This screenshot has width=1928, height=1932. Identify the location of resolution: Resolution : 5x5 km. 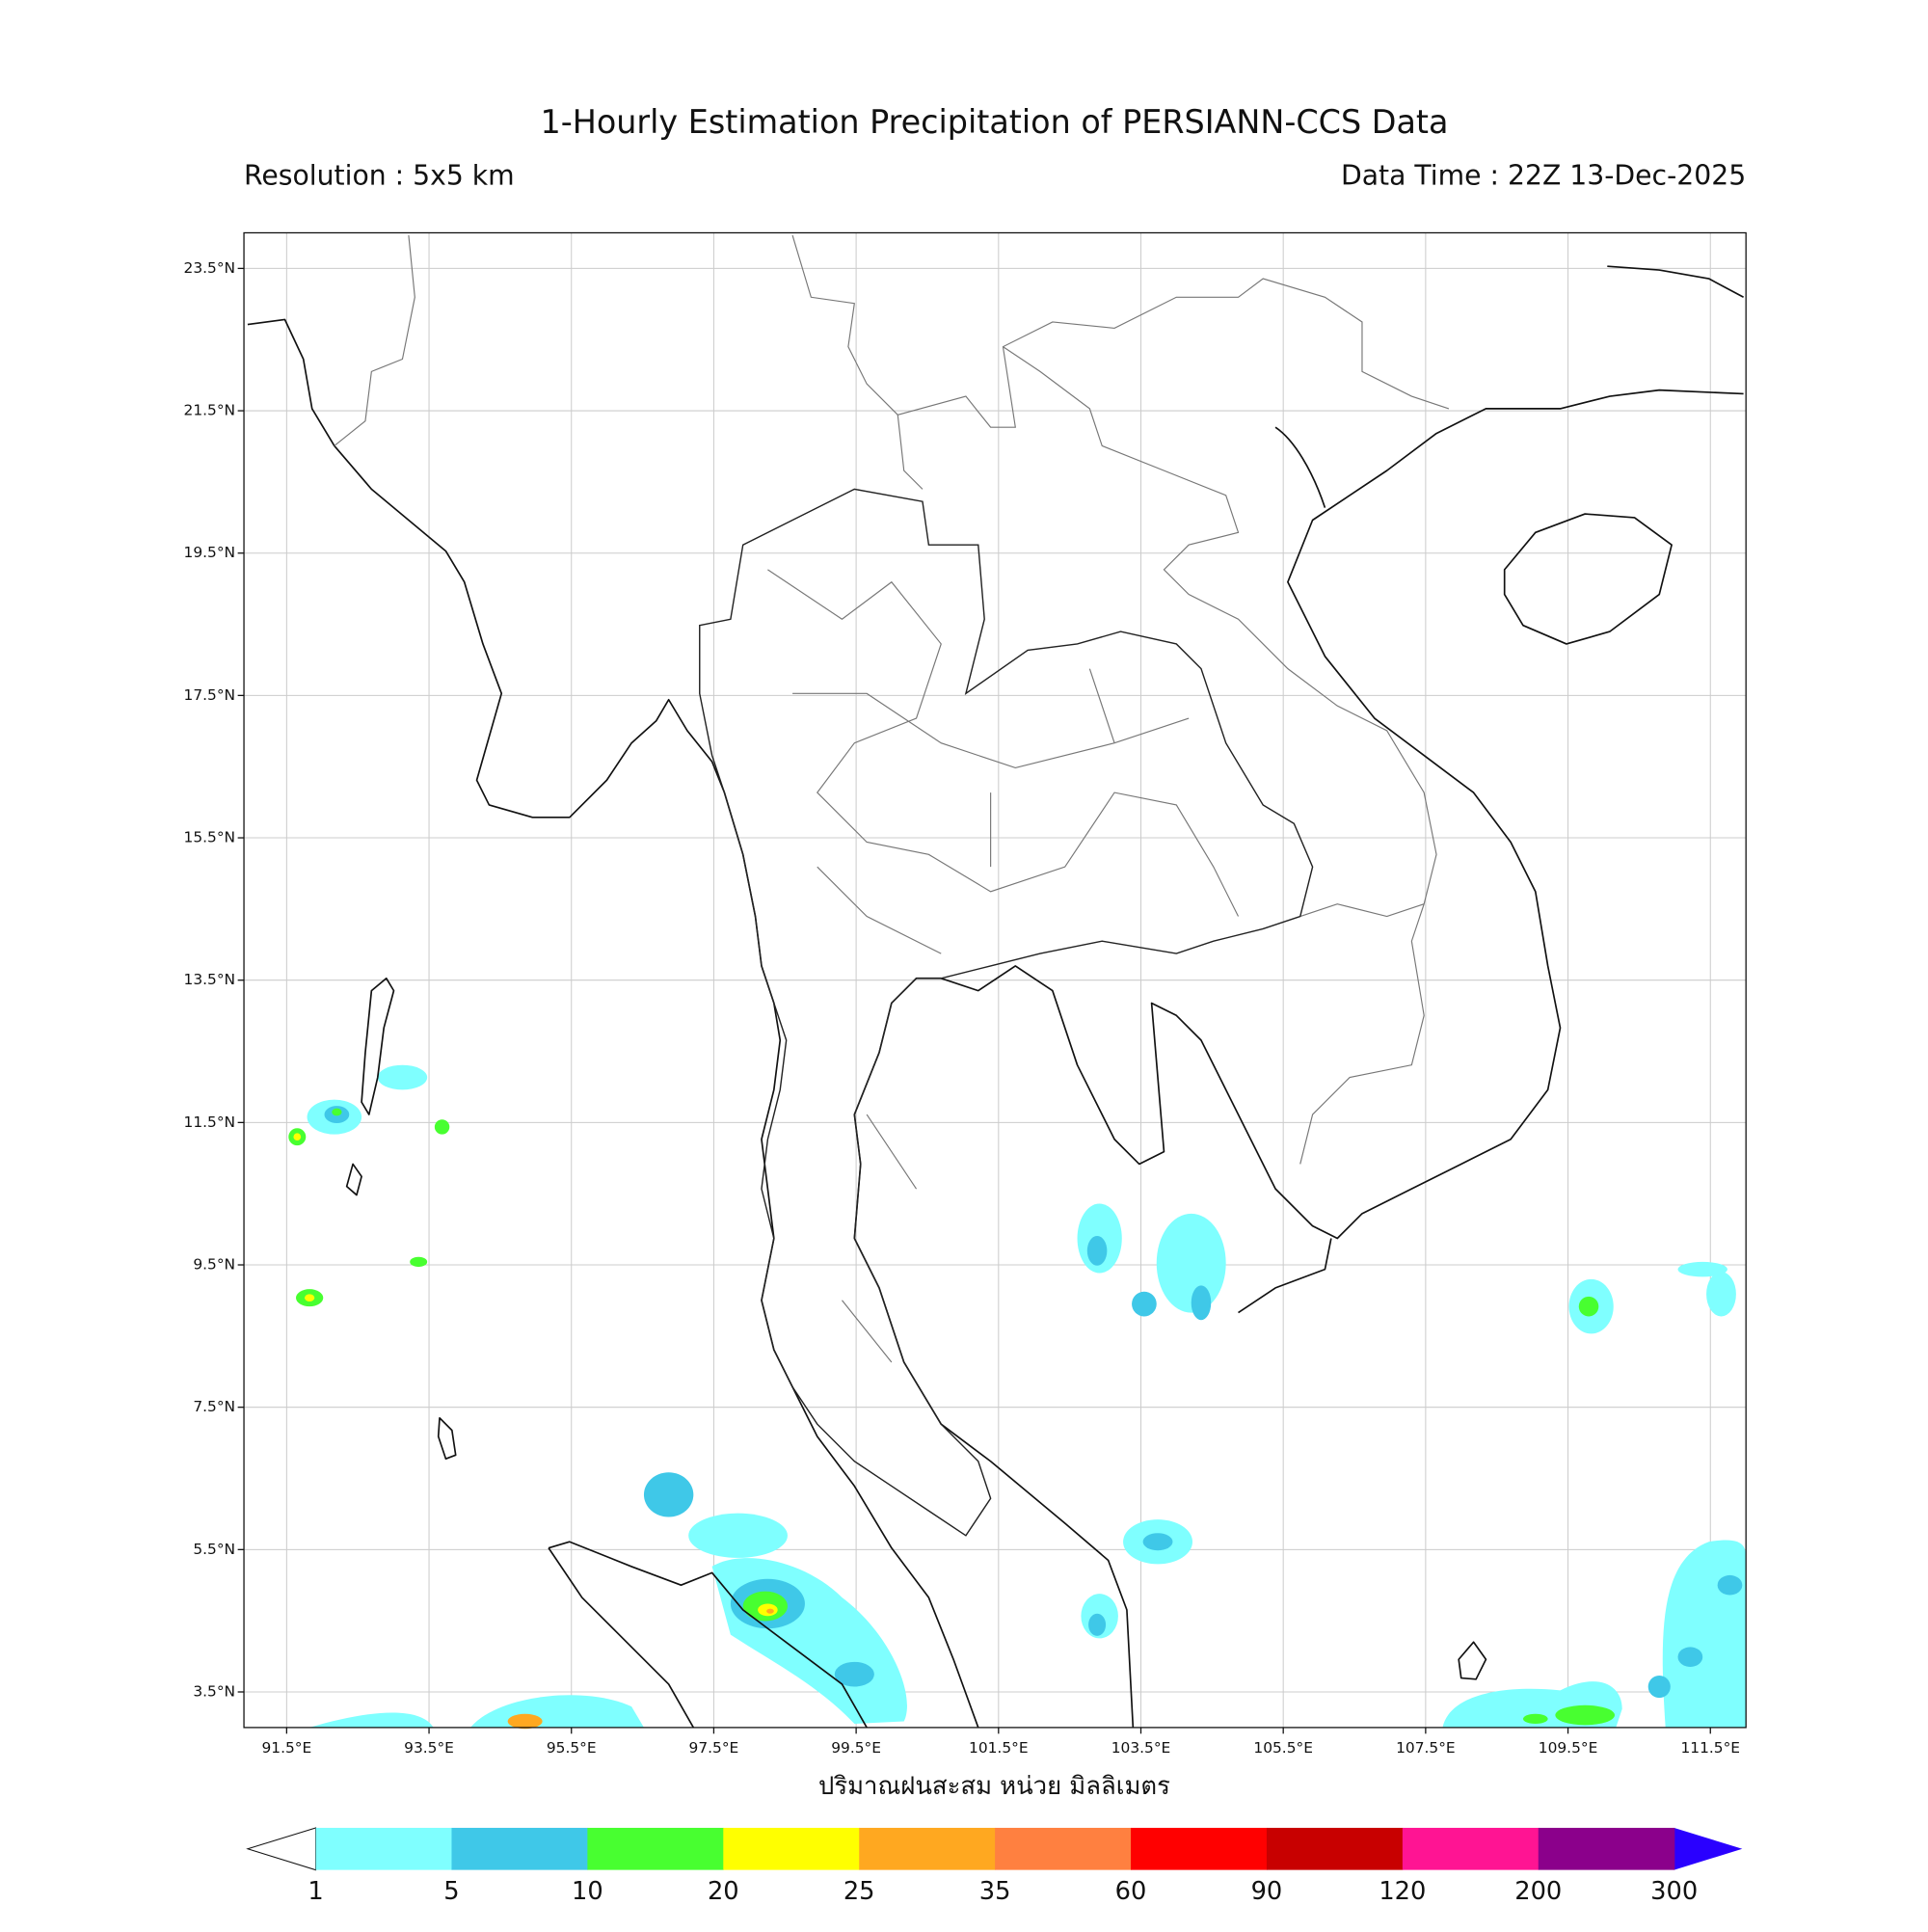
(380, 176).